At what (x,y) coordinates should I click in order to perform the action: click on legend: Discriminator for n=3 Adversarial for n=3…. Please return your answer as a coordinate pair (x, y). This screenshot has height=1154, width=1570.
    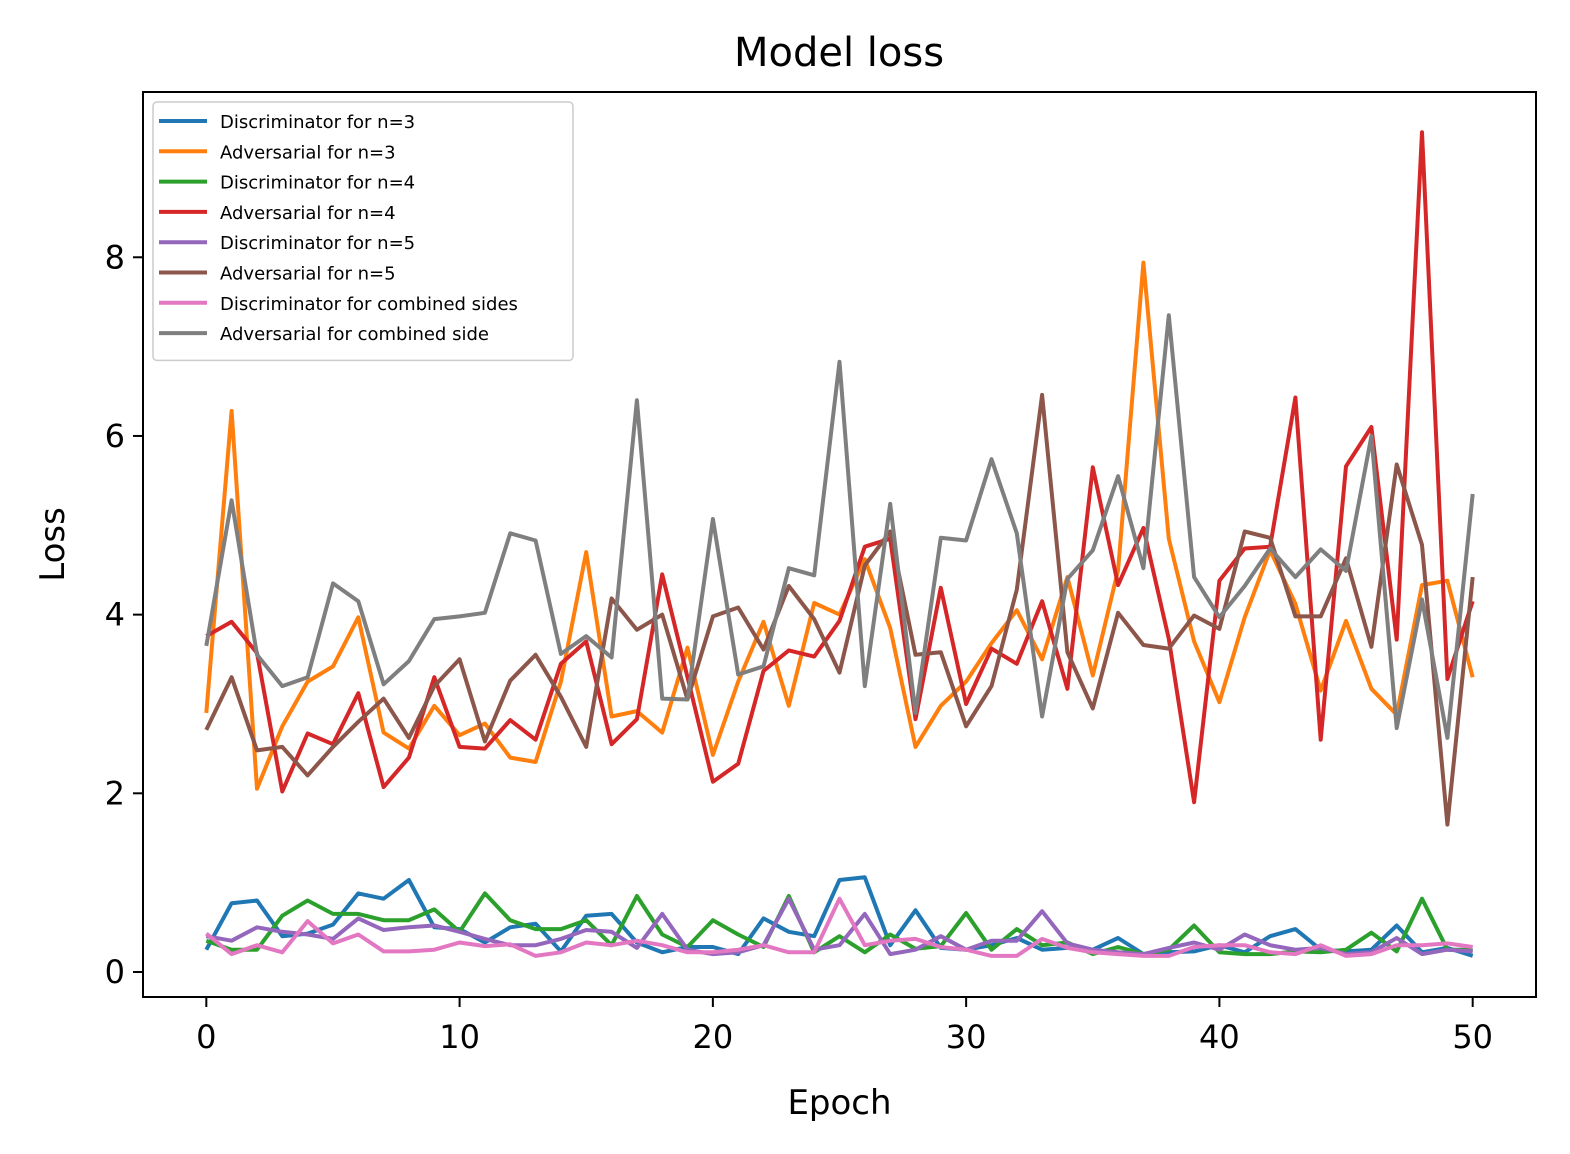
    Looking at the image, I should click on (363, 231).